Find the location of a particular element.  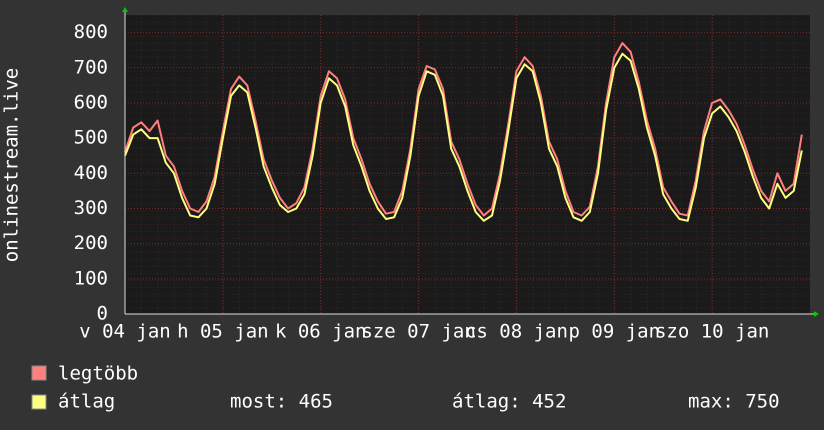

y-tick-label: 100 is located at coordinates (91, 278).